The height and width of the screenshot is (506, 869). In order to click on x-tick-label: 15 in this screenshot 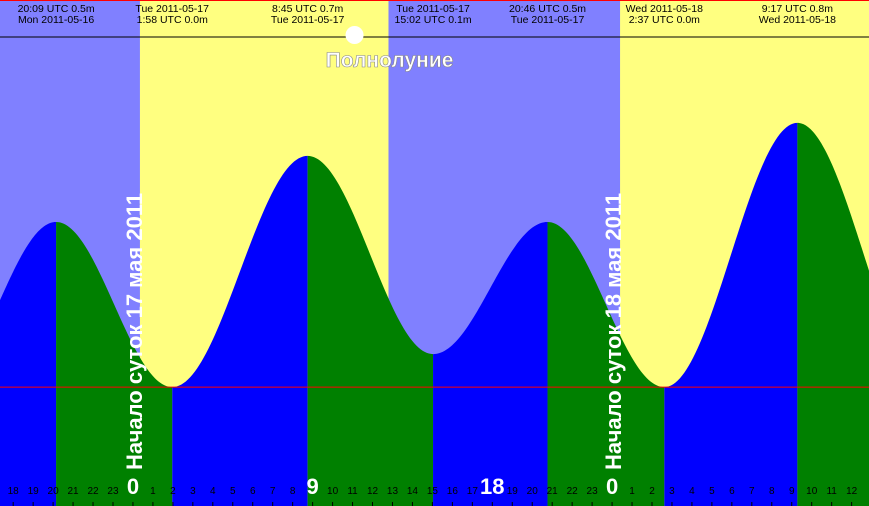, I will do `click(433, 491)`.